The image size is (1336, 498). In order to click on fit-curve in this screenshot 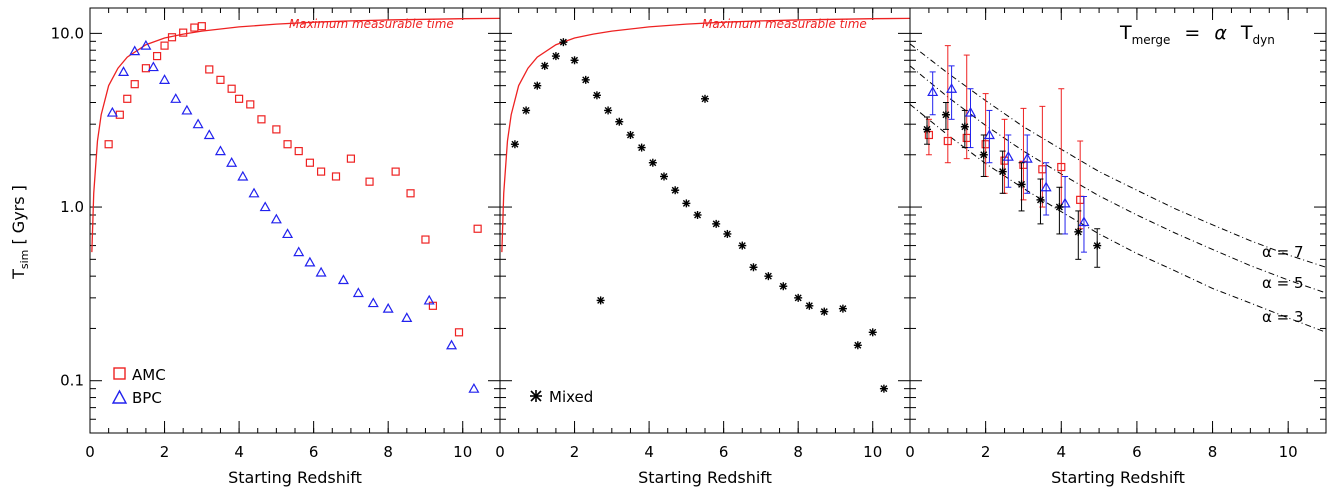, I will do `click(1118, 218)`.